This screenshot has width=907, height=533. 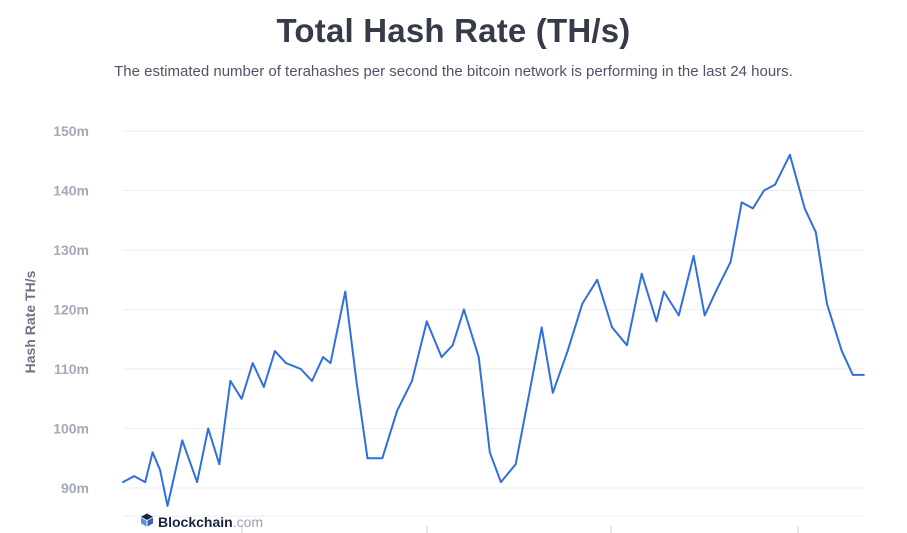 I want to click on x-axis-ticks, so click(x=520, y=529).